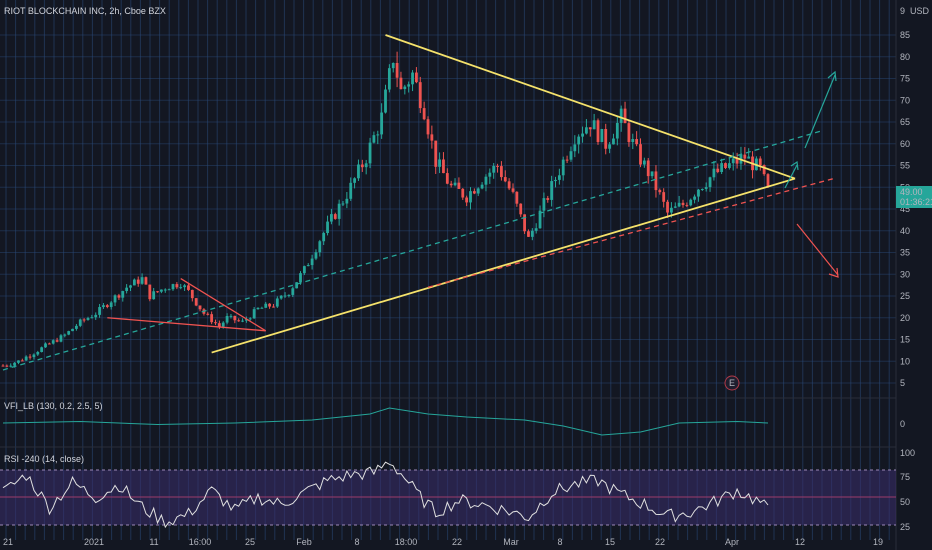  What do you see at coordinates (907, 453) in the screenshot?
I see `rsi-tick-100: 100` at bounding box center [907, 453].